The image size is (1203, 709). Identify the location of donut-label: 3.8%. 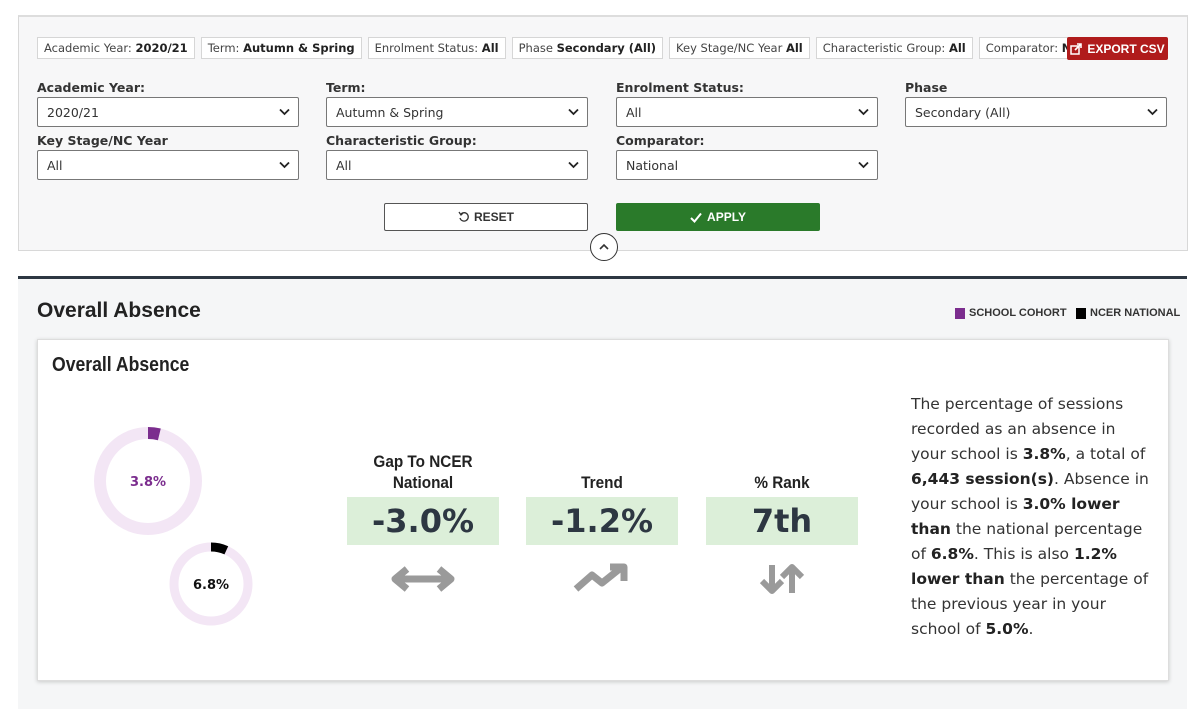
(148, 482).